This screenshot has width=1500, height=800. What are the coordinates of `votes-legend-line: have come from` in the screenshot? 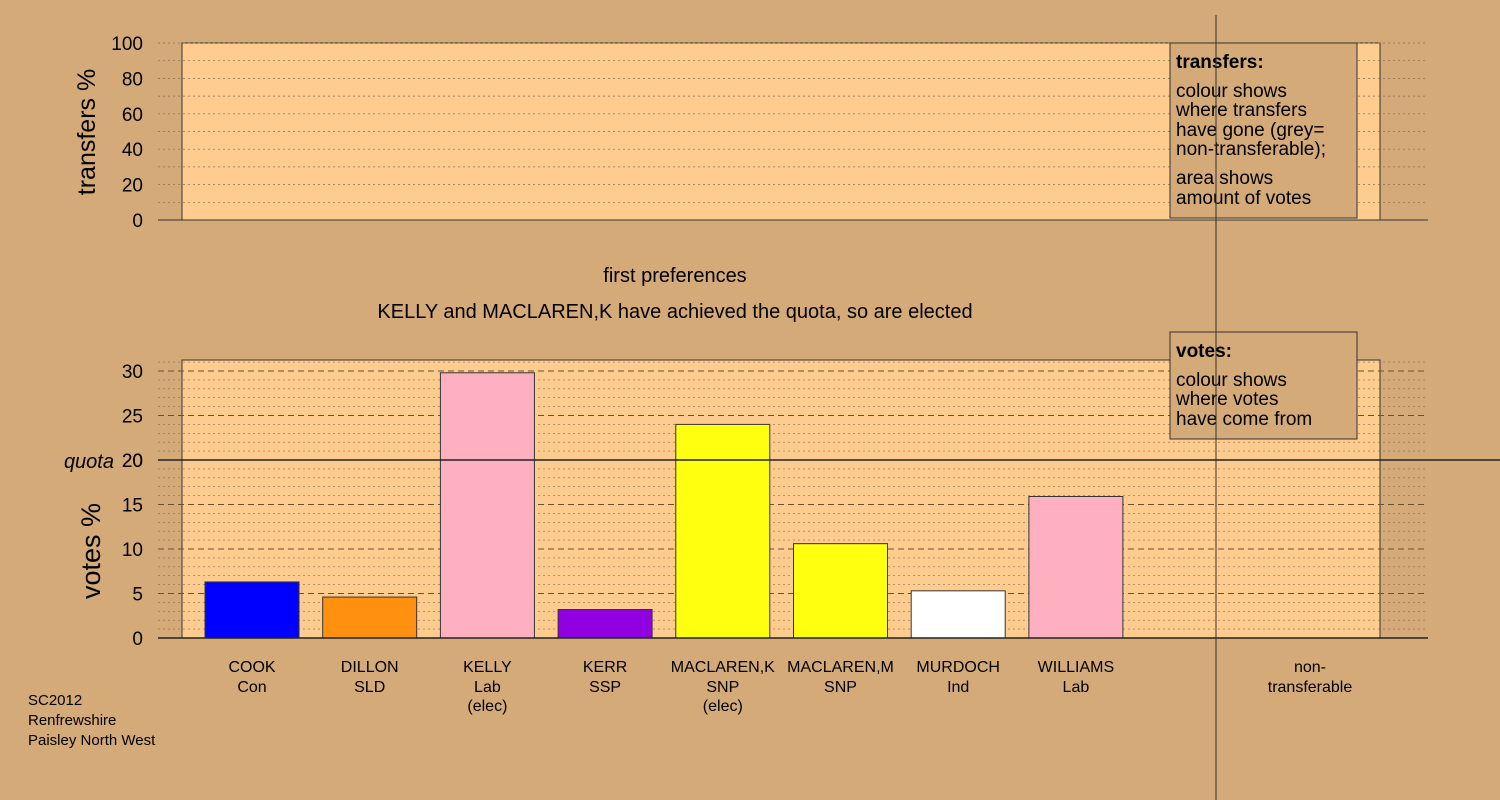 It's located at (1244, 419).